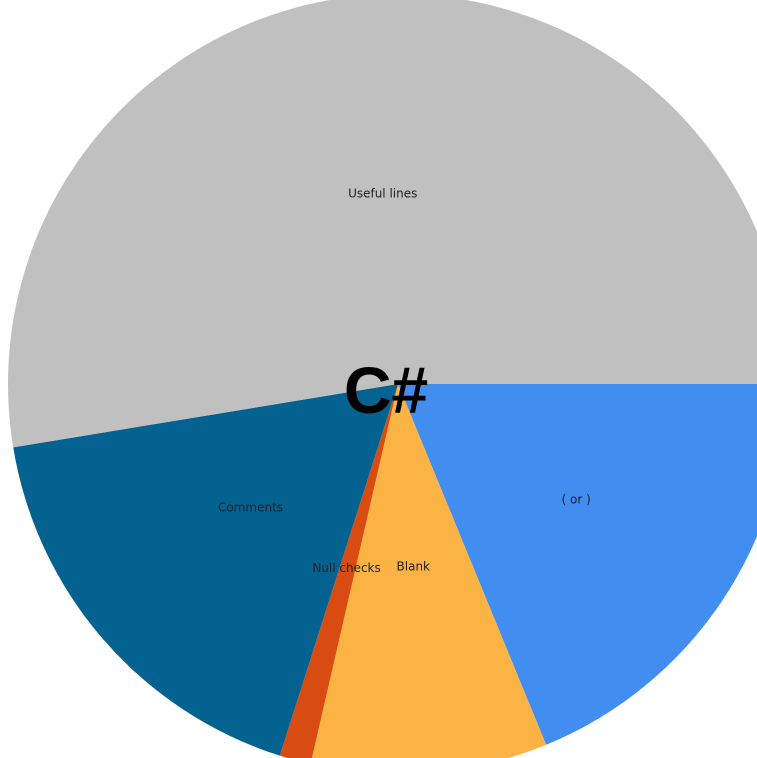 Image resolution: width=757 pixels, height=758 pixels. What do you see at coordinates (346, 568) in the screenshot?
I see `pie-label-null-checks: Null checks` at bounding box center [346, 568].